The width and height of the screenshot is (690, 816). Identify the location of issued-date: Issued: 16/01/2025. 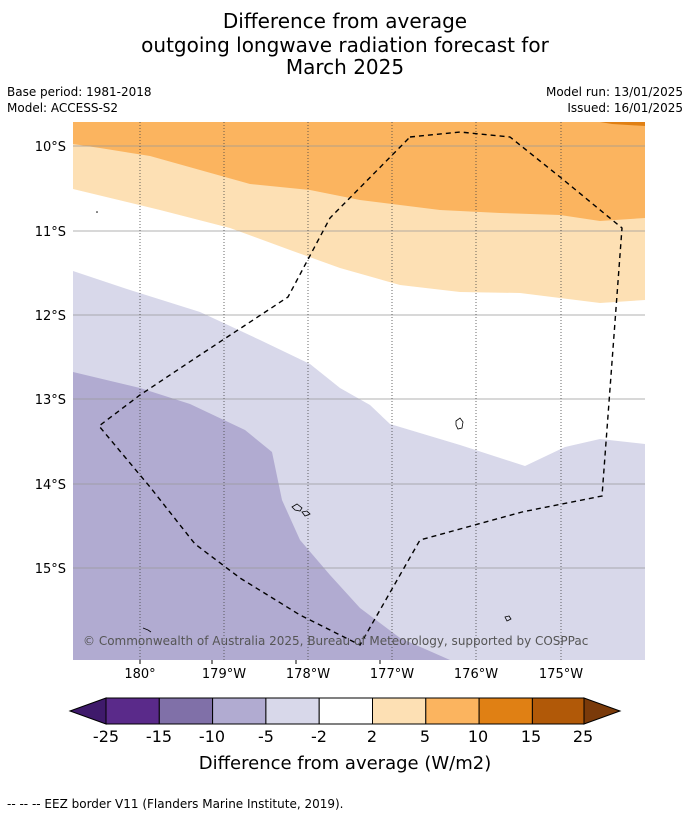
(625, 108).